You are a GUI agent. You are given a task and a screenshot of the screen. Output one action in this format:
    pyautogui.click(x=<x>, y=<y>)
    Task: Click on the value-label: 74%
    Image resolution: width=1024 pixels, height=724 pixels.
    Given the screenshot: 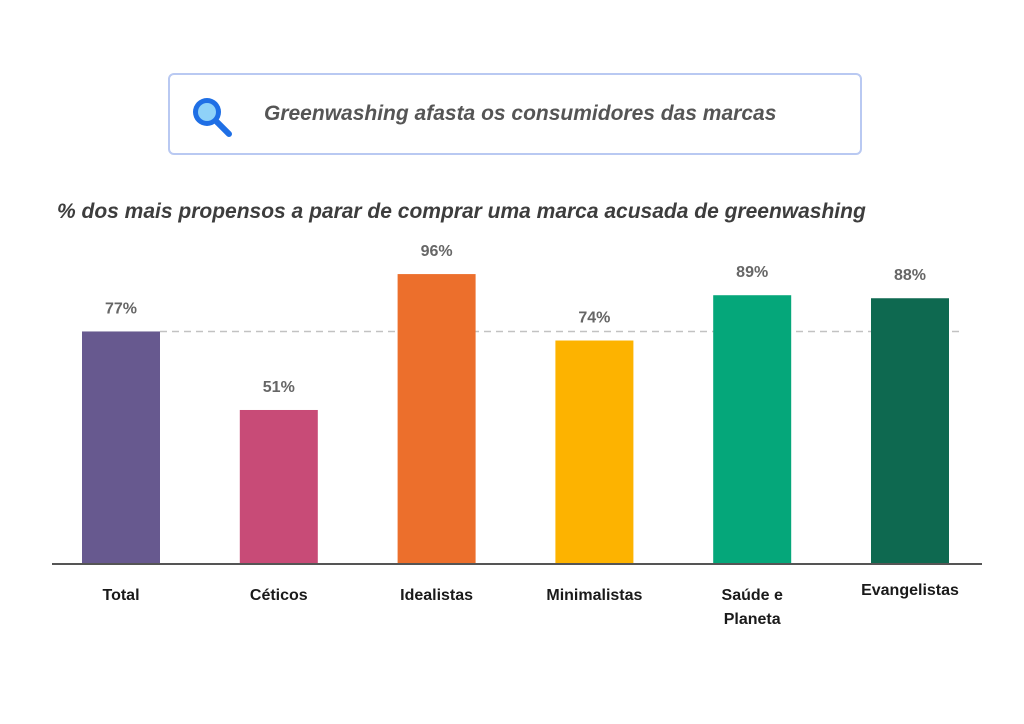 What is the action you would take?
    pyautogui.click(x=594, y=318)
    